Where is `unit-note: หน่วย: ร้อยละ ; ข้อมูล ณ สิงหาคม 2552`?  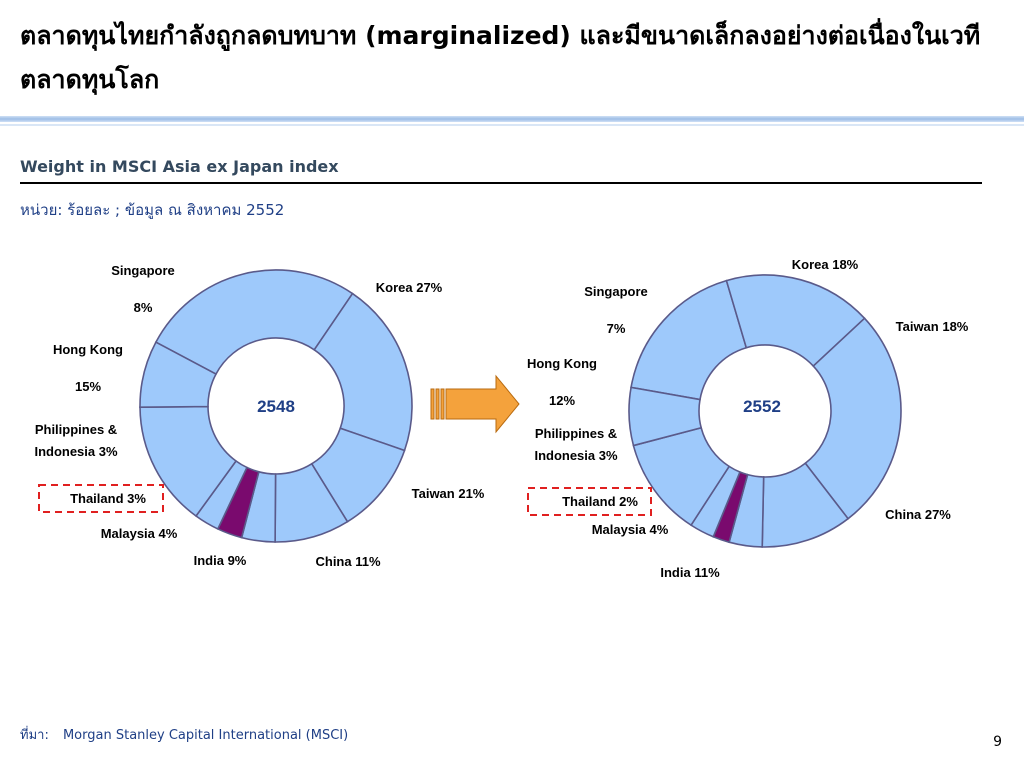
unit-note: หน่วย: ร้อยละ ; ข้อมูล ณ สิงหาคม 2552 is located at coordinates (152, 210).